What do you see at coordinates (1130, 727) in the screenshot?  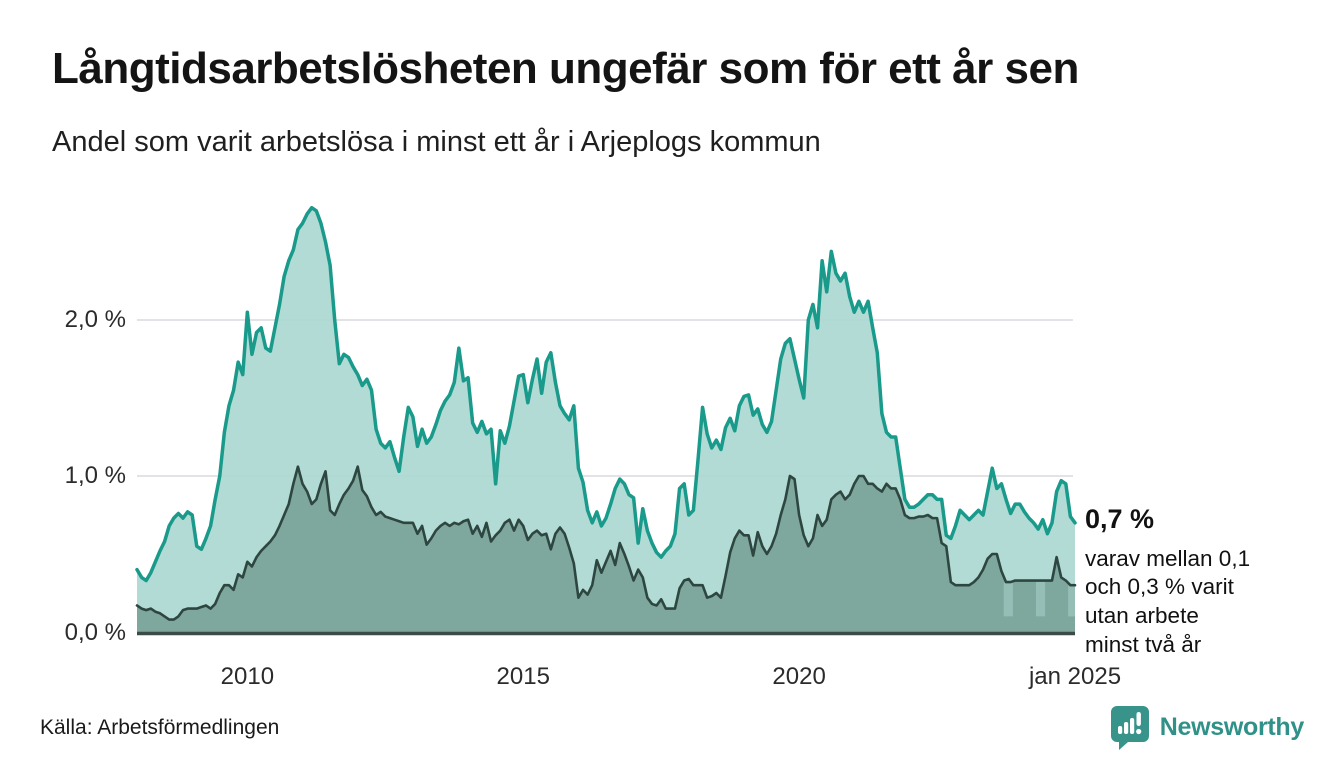 I see `newsworthy-speech-bubble-bars-icon` at bounding box center [1130, 727].